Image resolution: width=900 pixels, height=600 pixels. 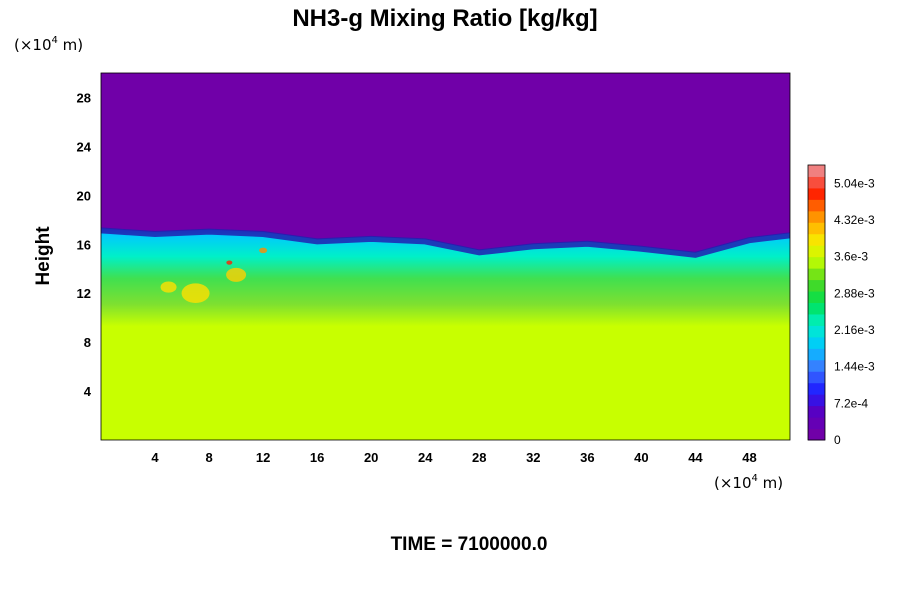 What do you see at coordinates (479, 457) in the screenshot?
I see `x-tick-label: 28` at bounding box center [479, 457].